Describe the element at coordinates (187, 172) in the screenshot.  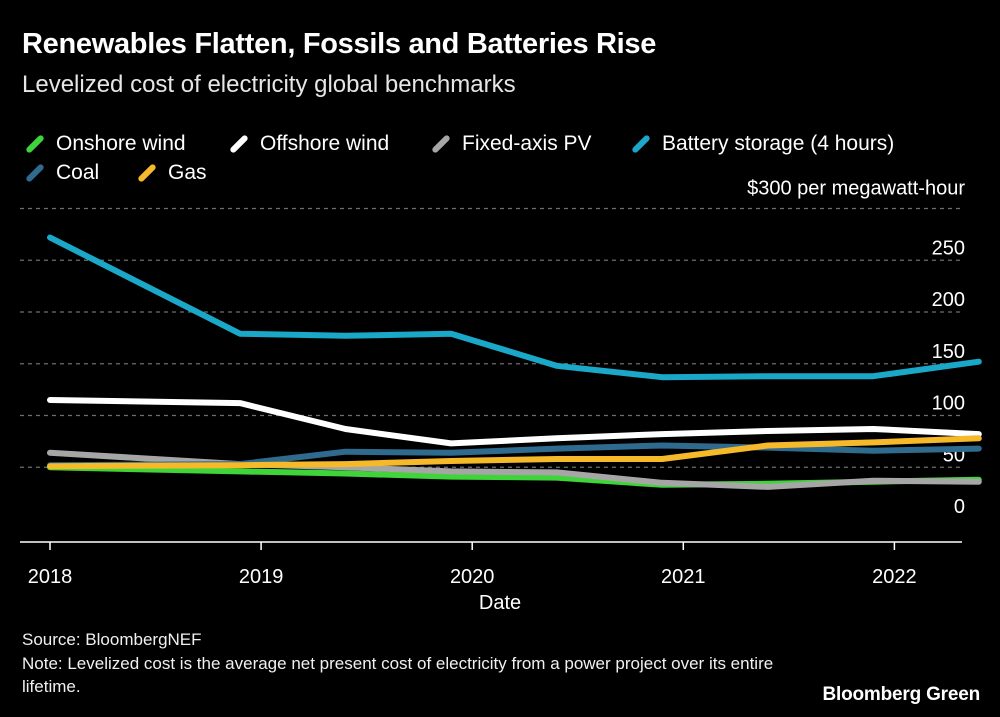
I see `legend-label: Gas` at that location.